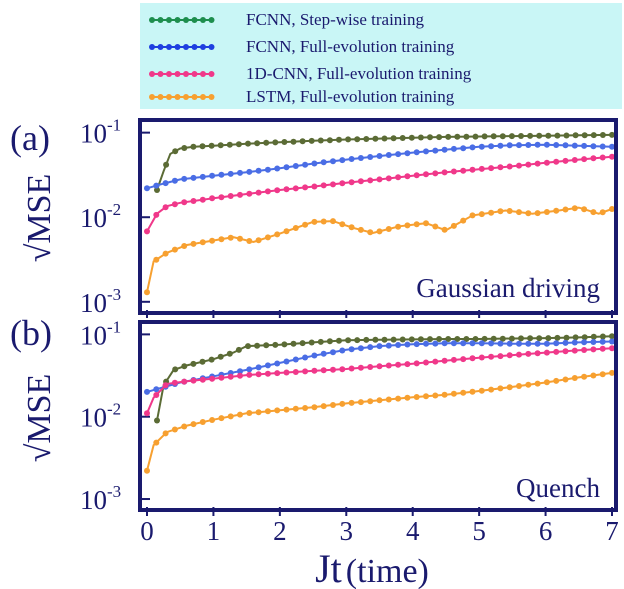  Describe the element at coordinates (379, 193) in the screenshot. I see `series-line` at that location.